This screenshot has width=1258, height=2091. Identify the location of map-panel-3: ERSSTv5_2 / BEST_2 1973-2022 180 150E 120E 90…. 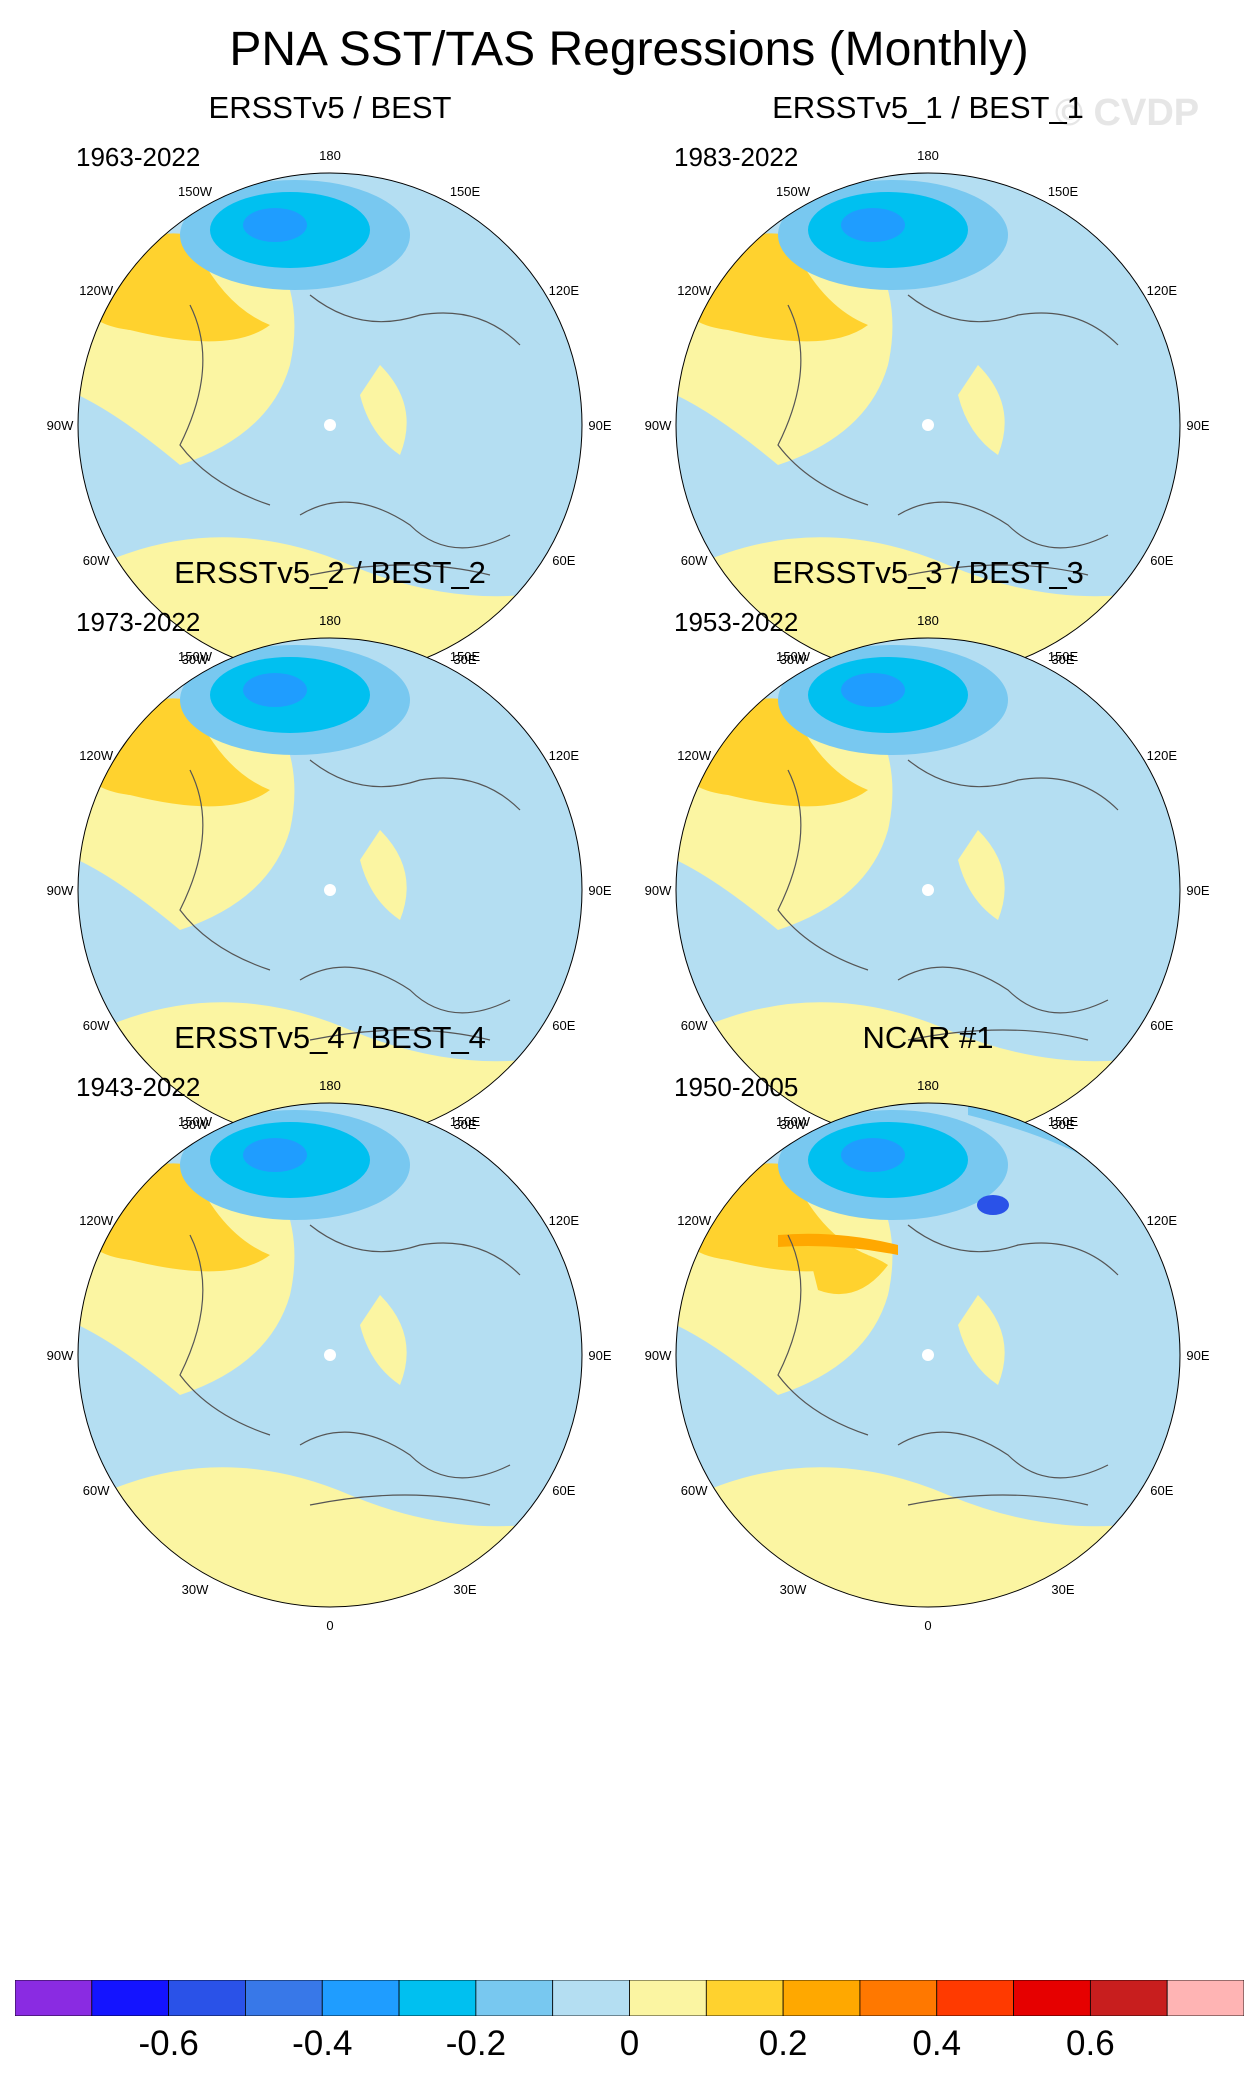
(315, 865).